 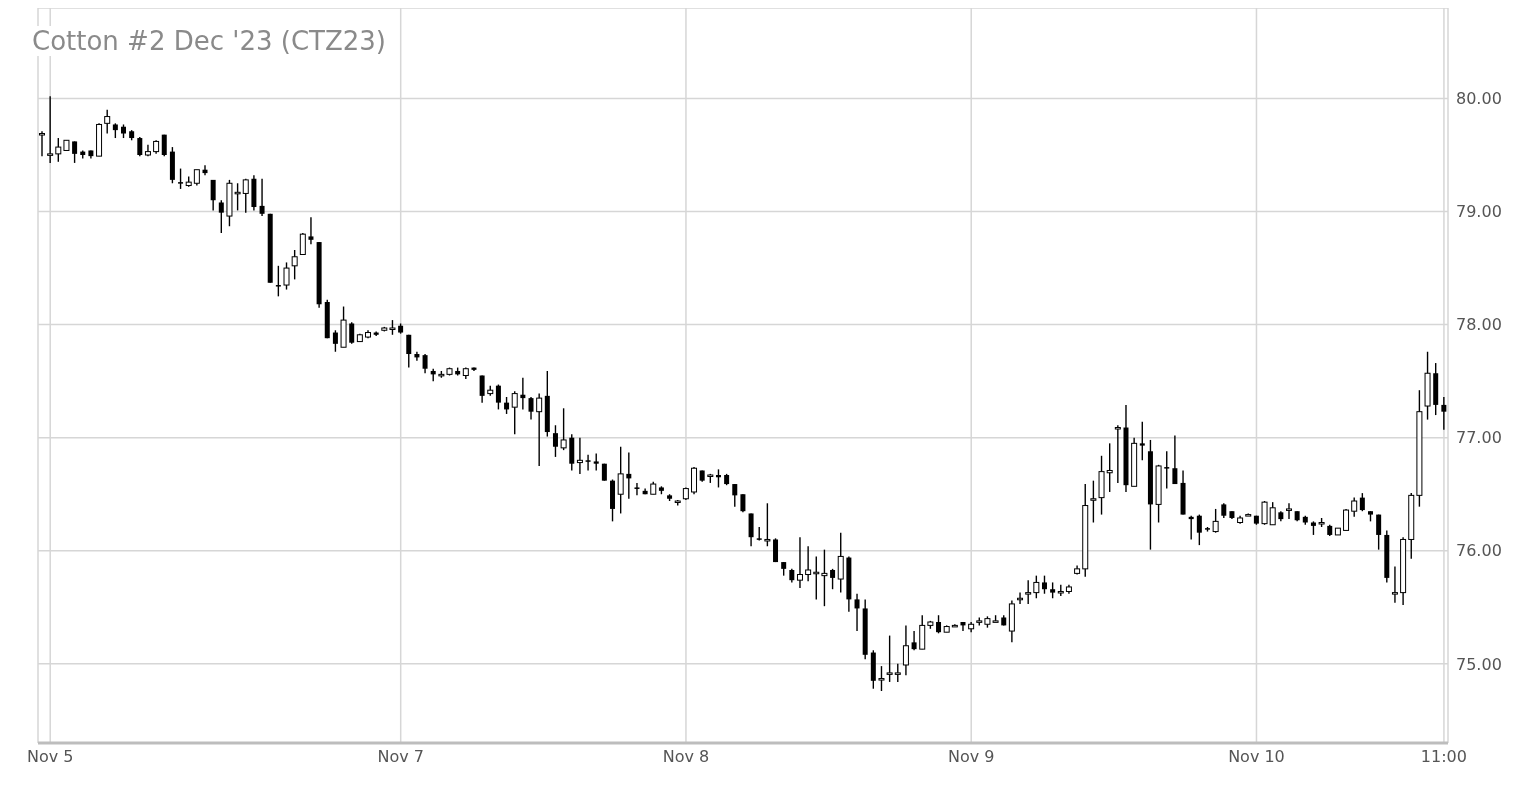 I want to click on x-tick-label: Nov 10, so click(x=1256, y=757).